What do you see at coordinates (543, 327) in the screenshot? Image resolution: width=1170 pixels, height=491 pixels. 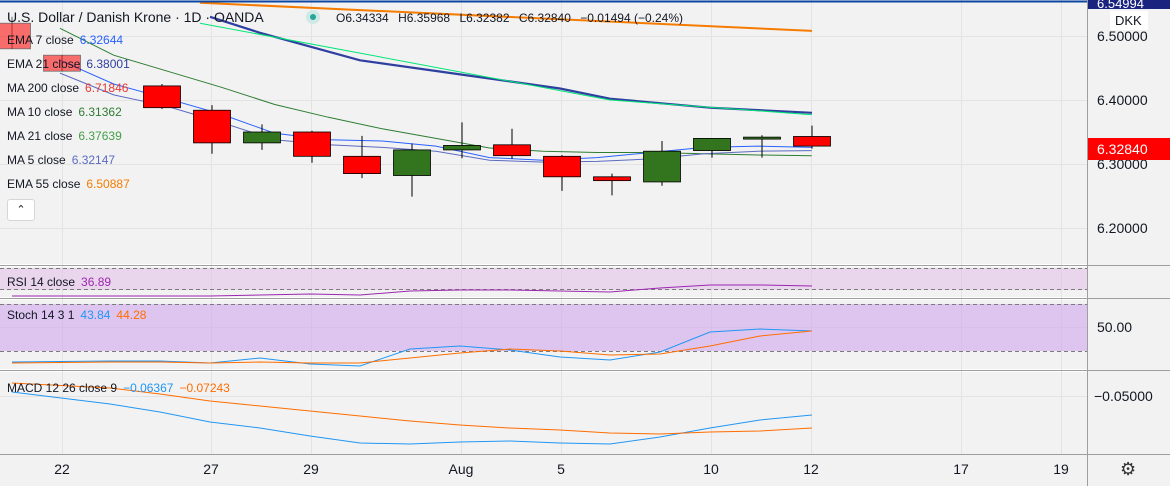 I see `stoch-band` at bounding box center [543, 327].